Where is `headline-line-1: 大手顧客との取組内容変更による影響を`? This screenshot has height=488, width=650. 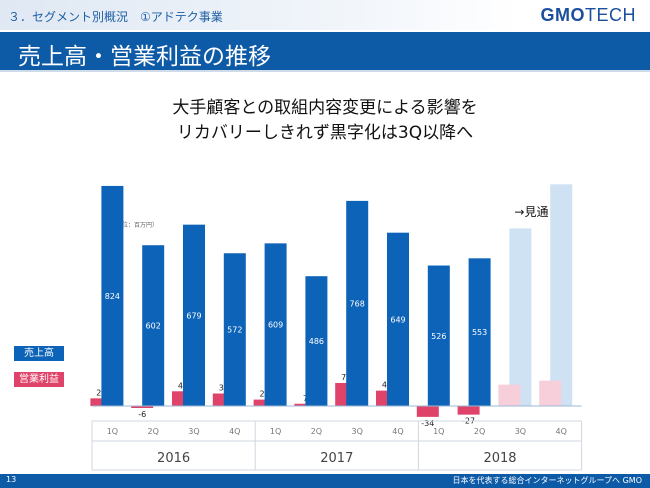 headline-line-1: 大手顧客との取組内容変更による影響を is located at coordinates (325, 108).